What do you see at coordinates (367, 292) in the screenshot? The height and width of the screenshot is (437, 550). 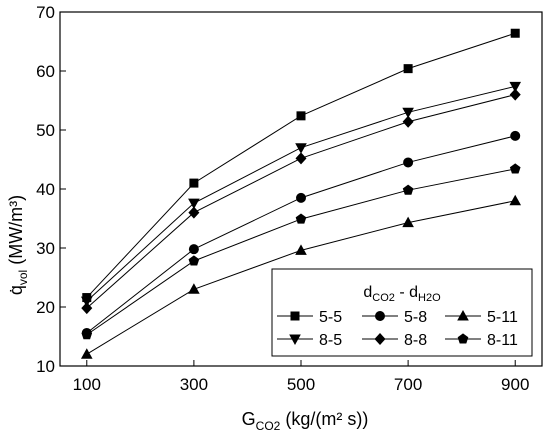 I see `legend-title-a: d` at bounding box center [367, 292].